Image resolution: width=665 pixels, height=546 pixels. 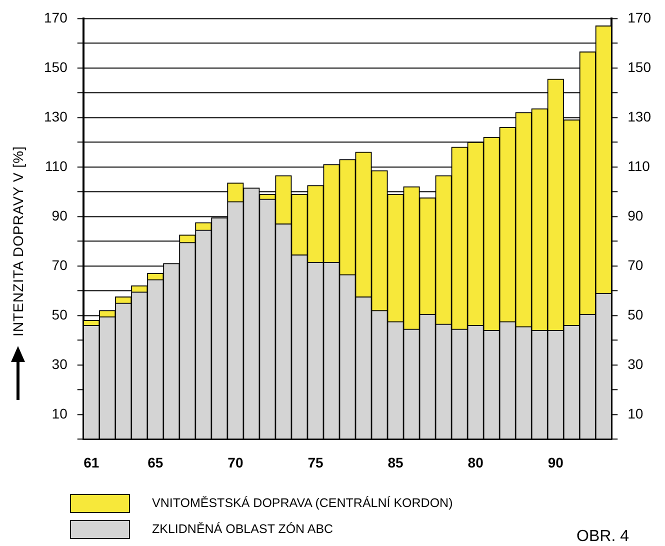 What do you see at coordinates (636, 314) in the screenshot?
I see `y2-tick-label: 50` at bounding box center [636, 314].